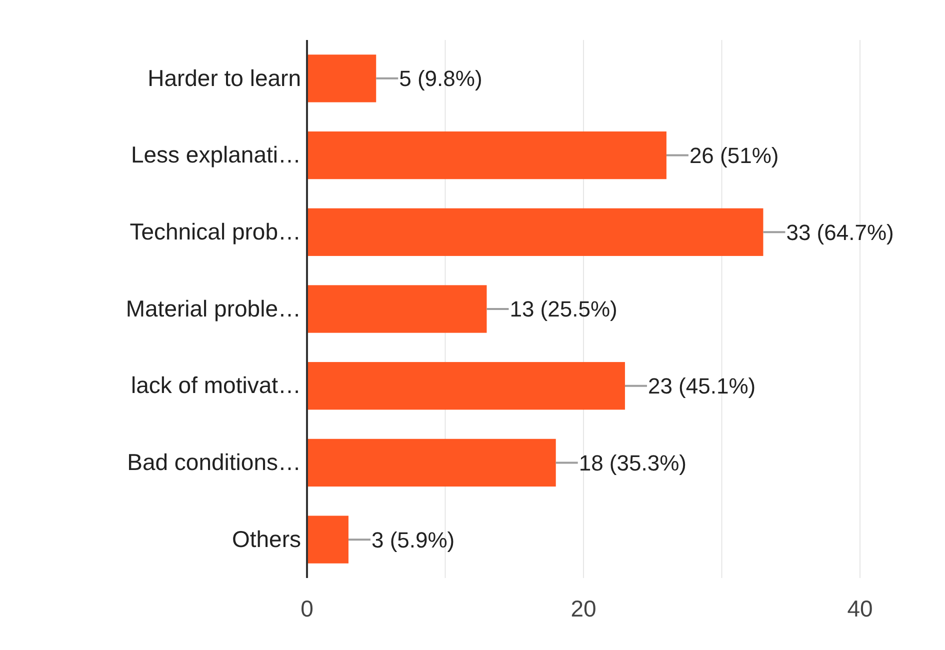 The height and width of the screenshot is (650, 945). Describe the element at coordinates (583, 608) in the screenshot. I see `x-tick-label: 20` at that location.